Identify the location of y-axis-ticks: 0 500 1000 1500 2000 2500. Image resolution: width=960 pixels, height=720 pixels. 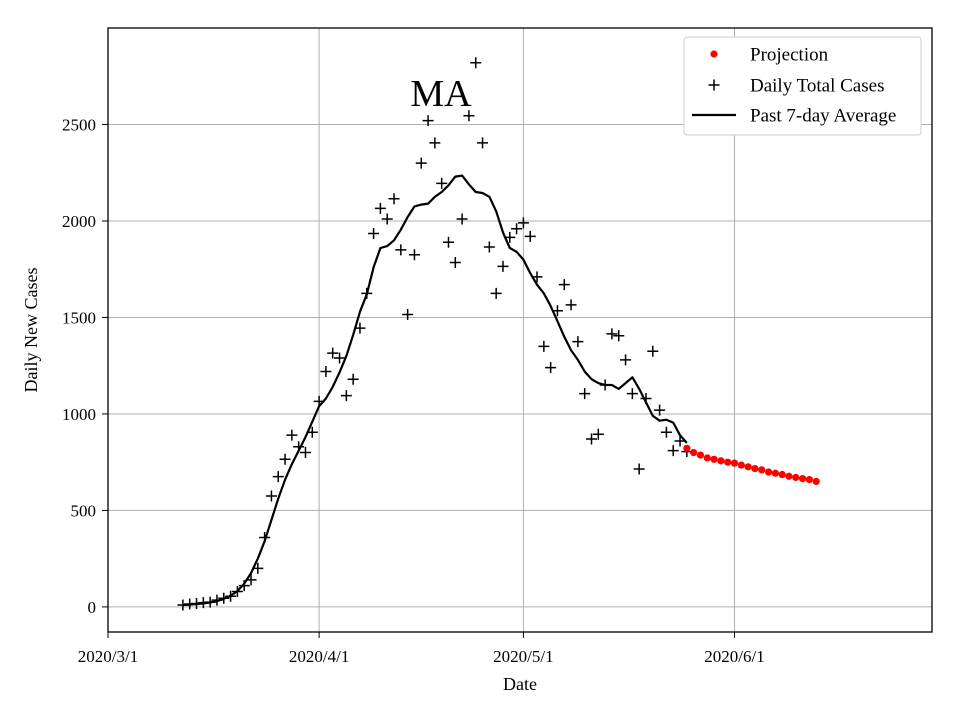
(85, 366).